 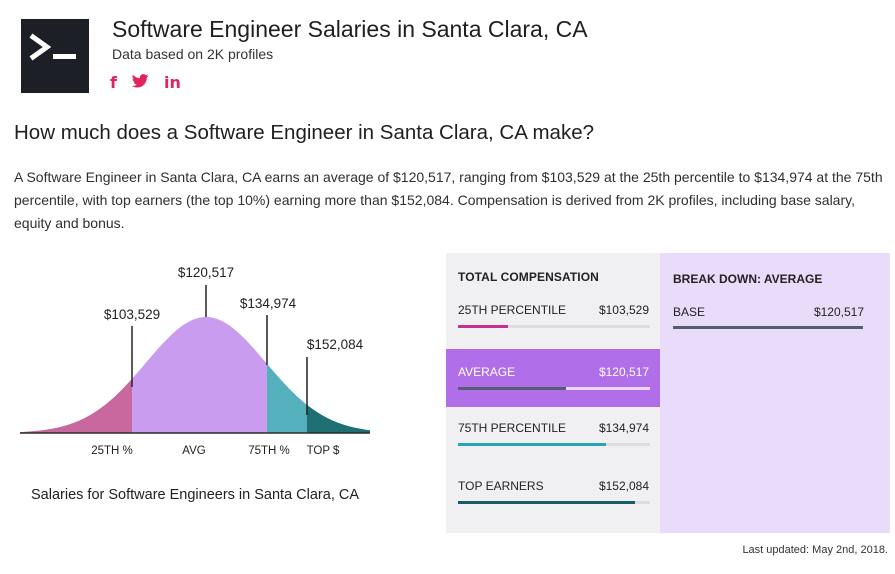 What do you see at coordinates (287, 398) in the screenshot?
I see `curve-area-p75` at bounding box center [287, 398].